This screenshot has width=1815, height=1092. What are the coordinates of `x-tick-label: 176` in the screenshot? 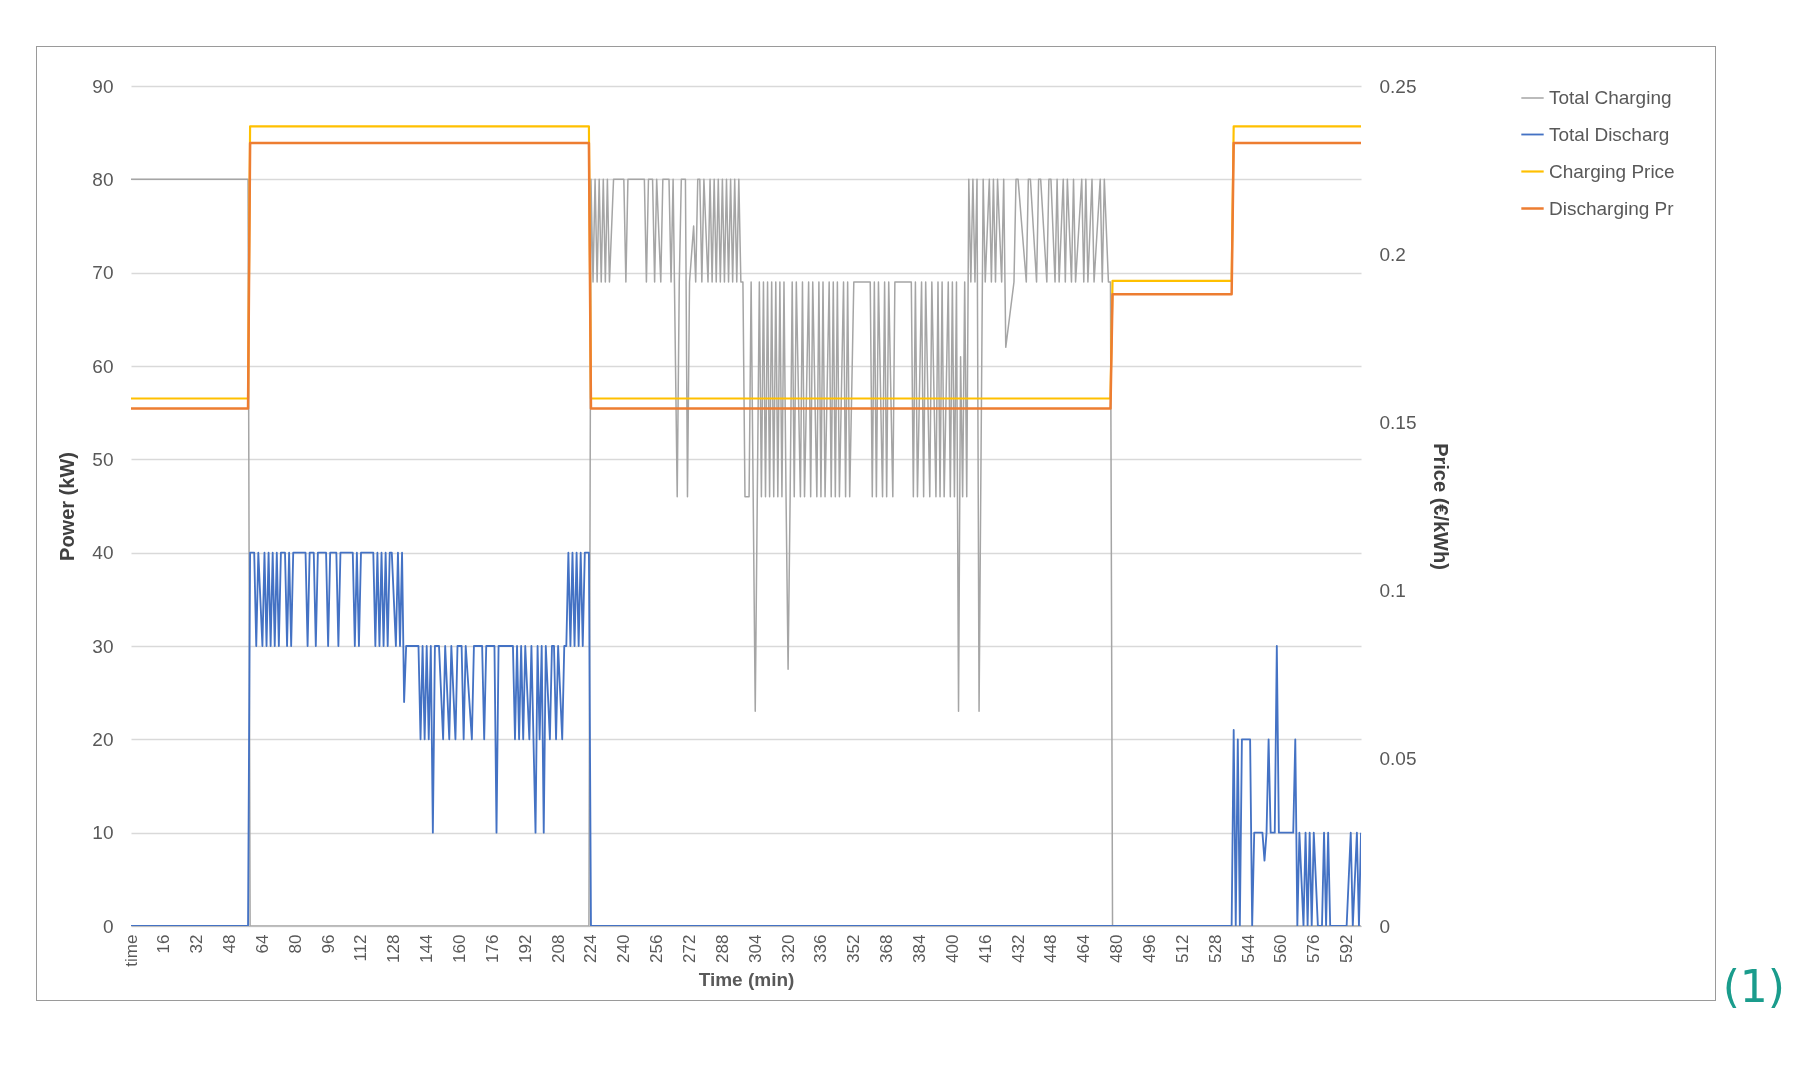 It's located at (492, 948).